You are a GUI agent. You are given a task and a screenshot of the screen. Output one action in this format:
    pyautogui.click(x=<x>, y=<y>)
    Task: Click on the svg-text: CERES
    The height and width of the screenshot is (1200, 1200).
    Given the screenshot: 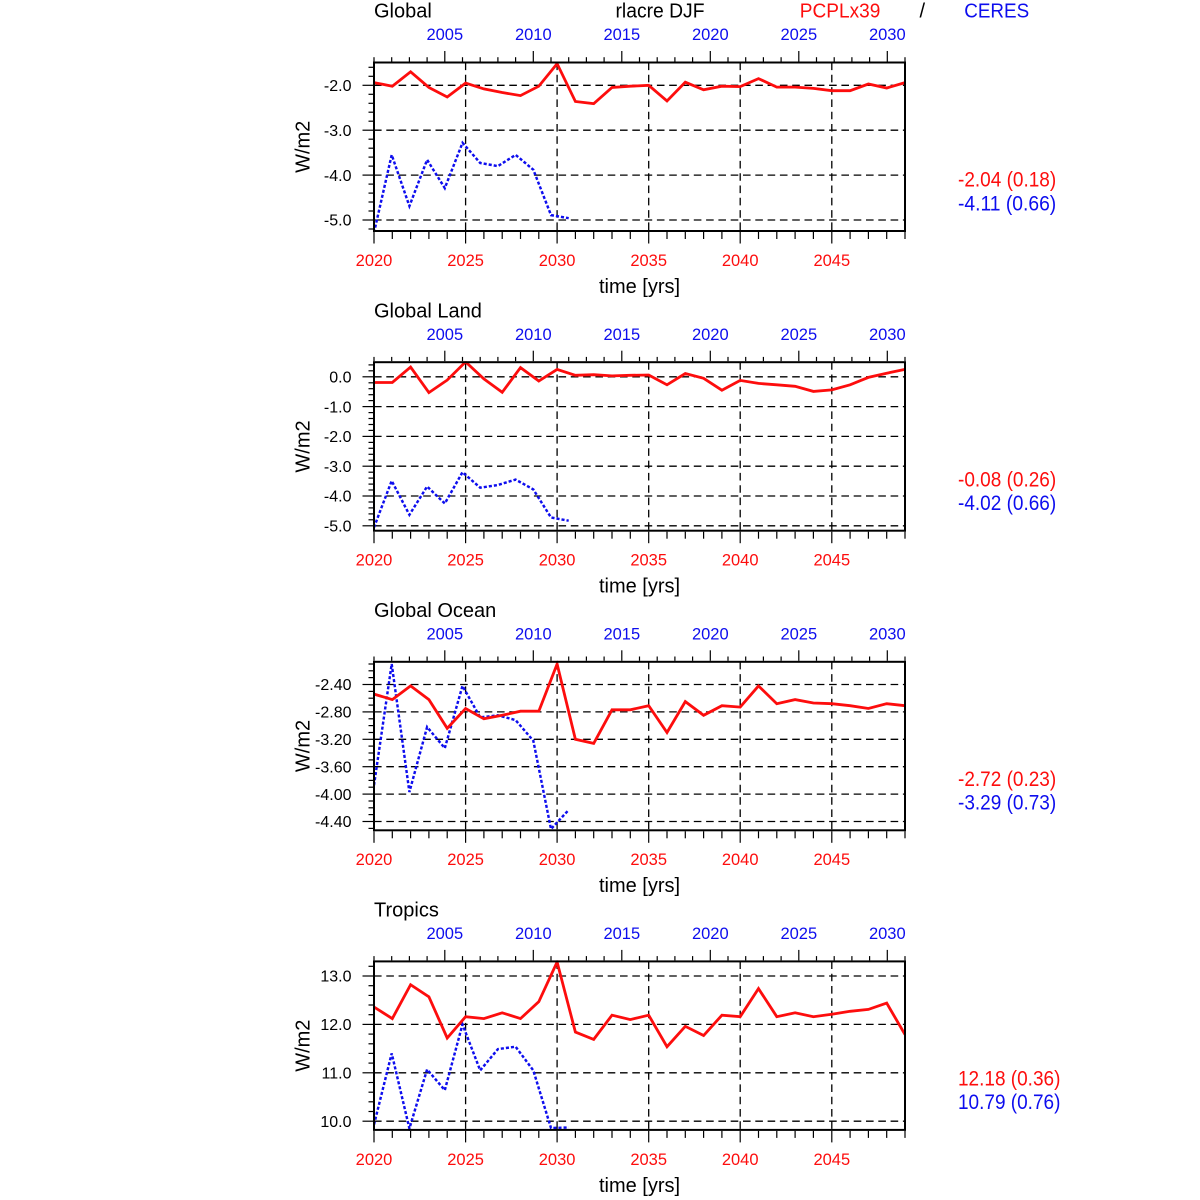 What is the action you would take?
    pyautogui.click(x=996, y=12)
    